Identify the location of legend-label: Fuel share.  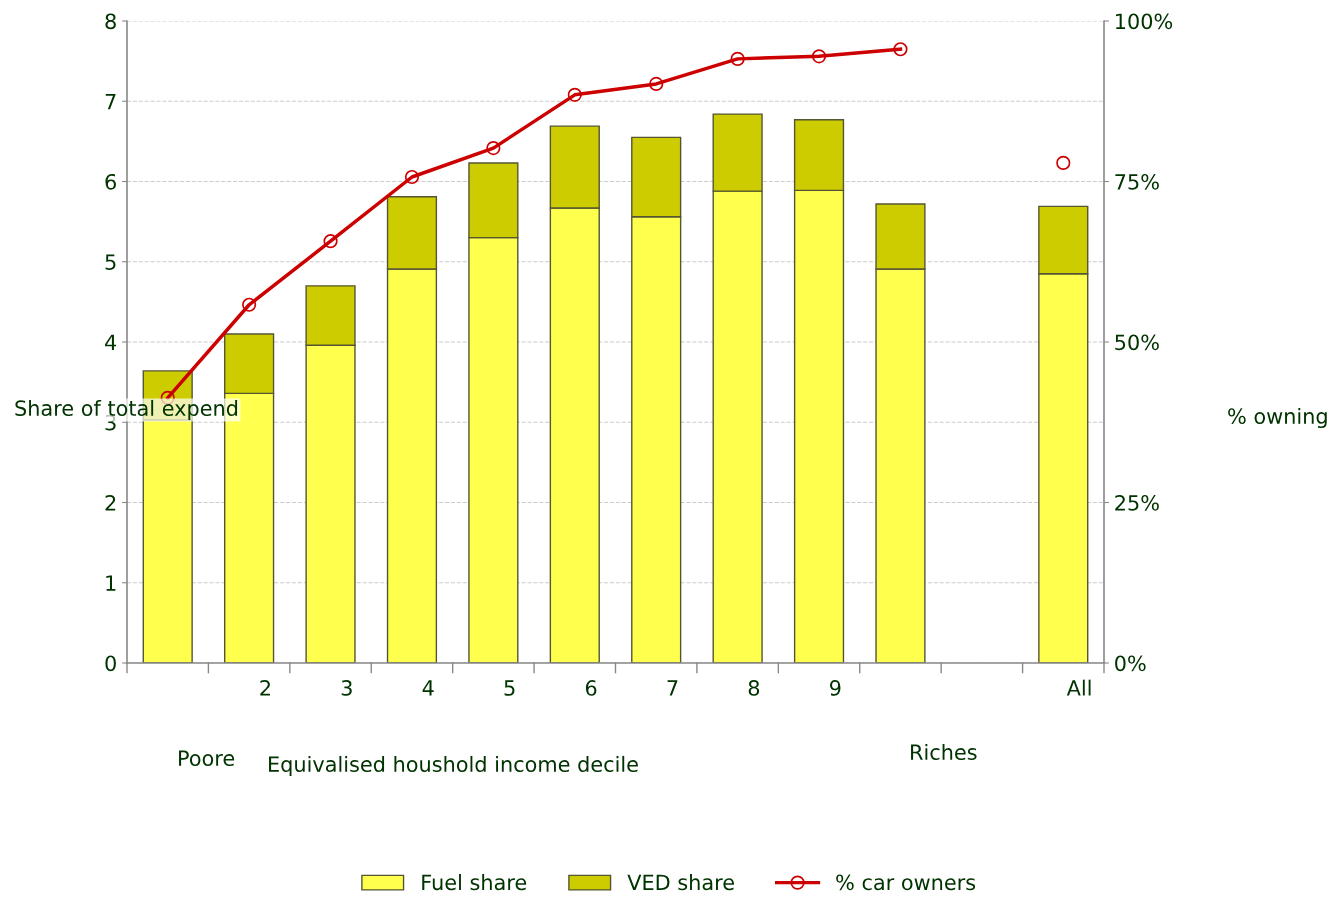
(474, 882).